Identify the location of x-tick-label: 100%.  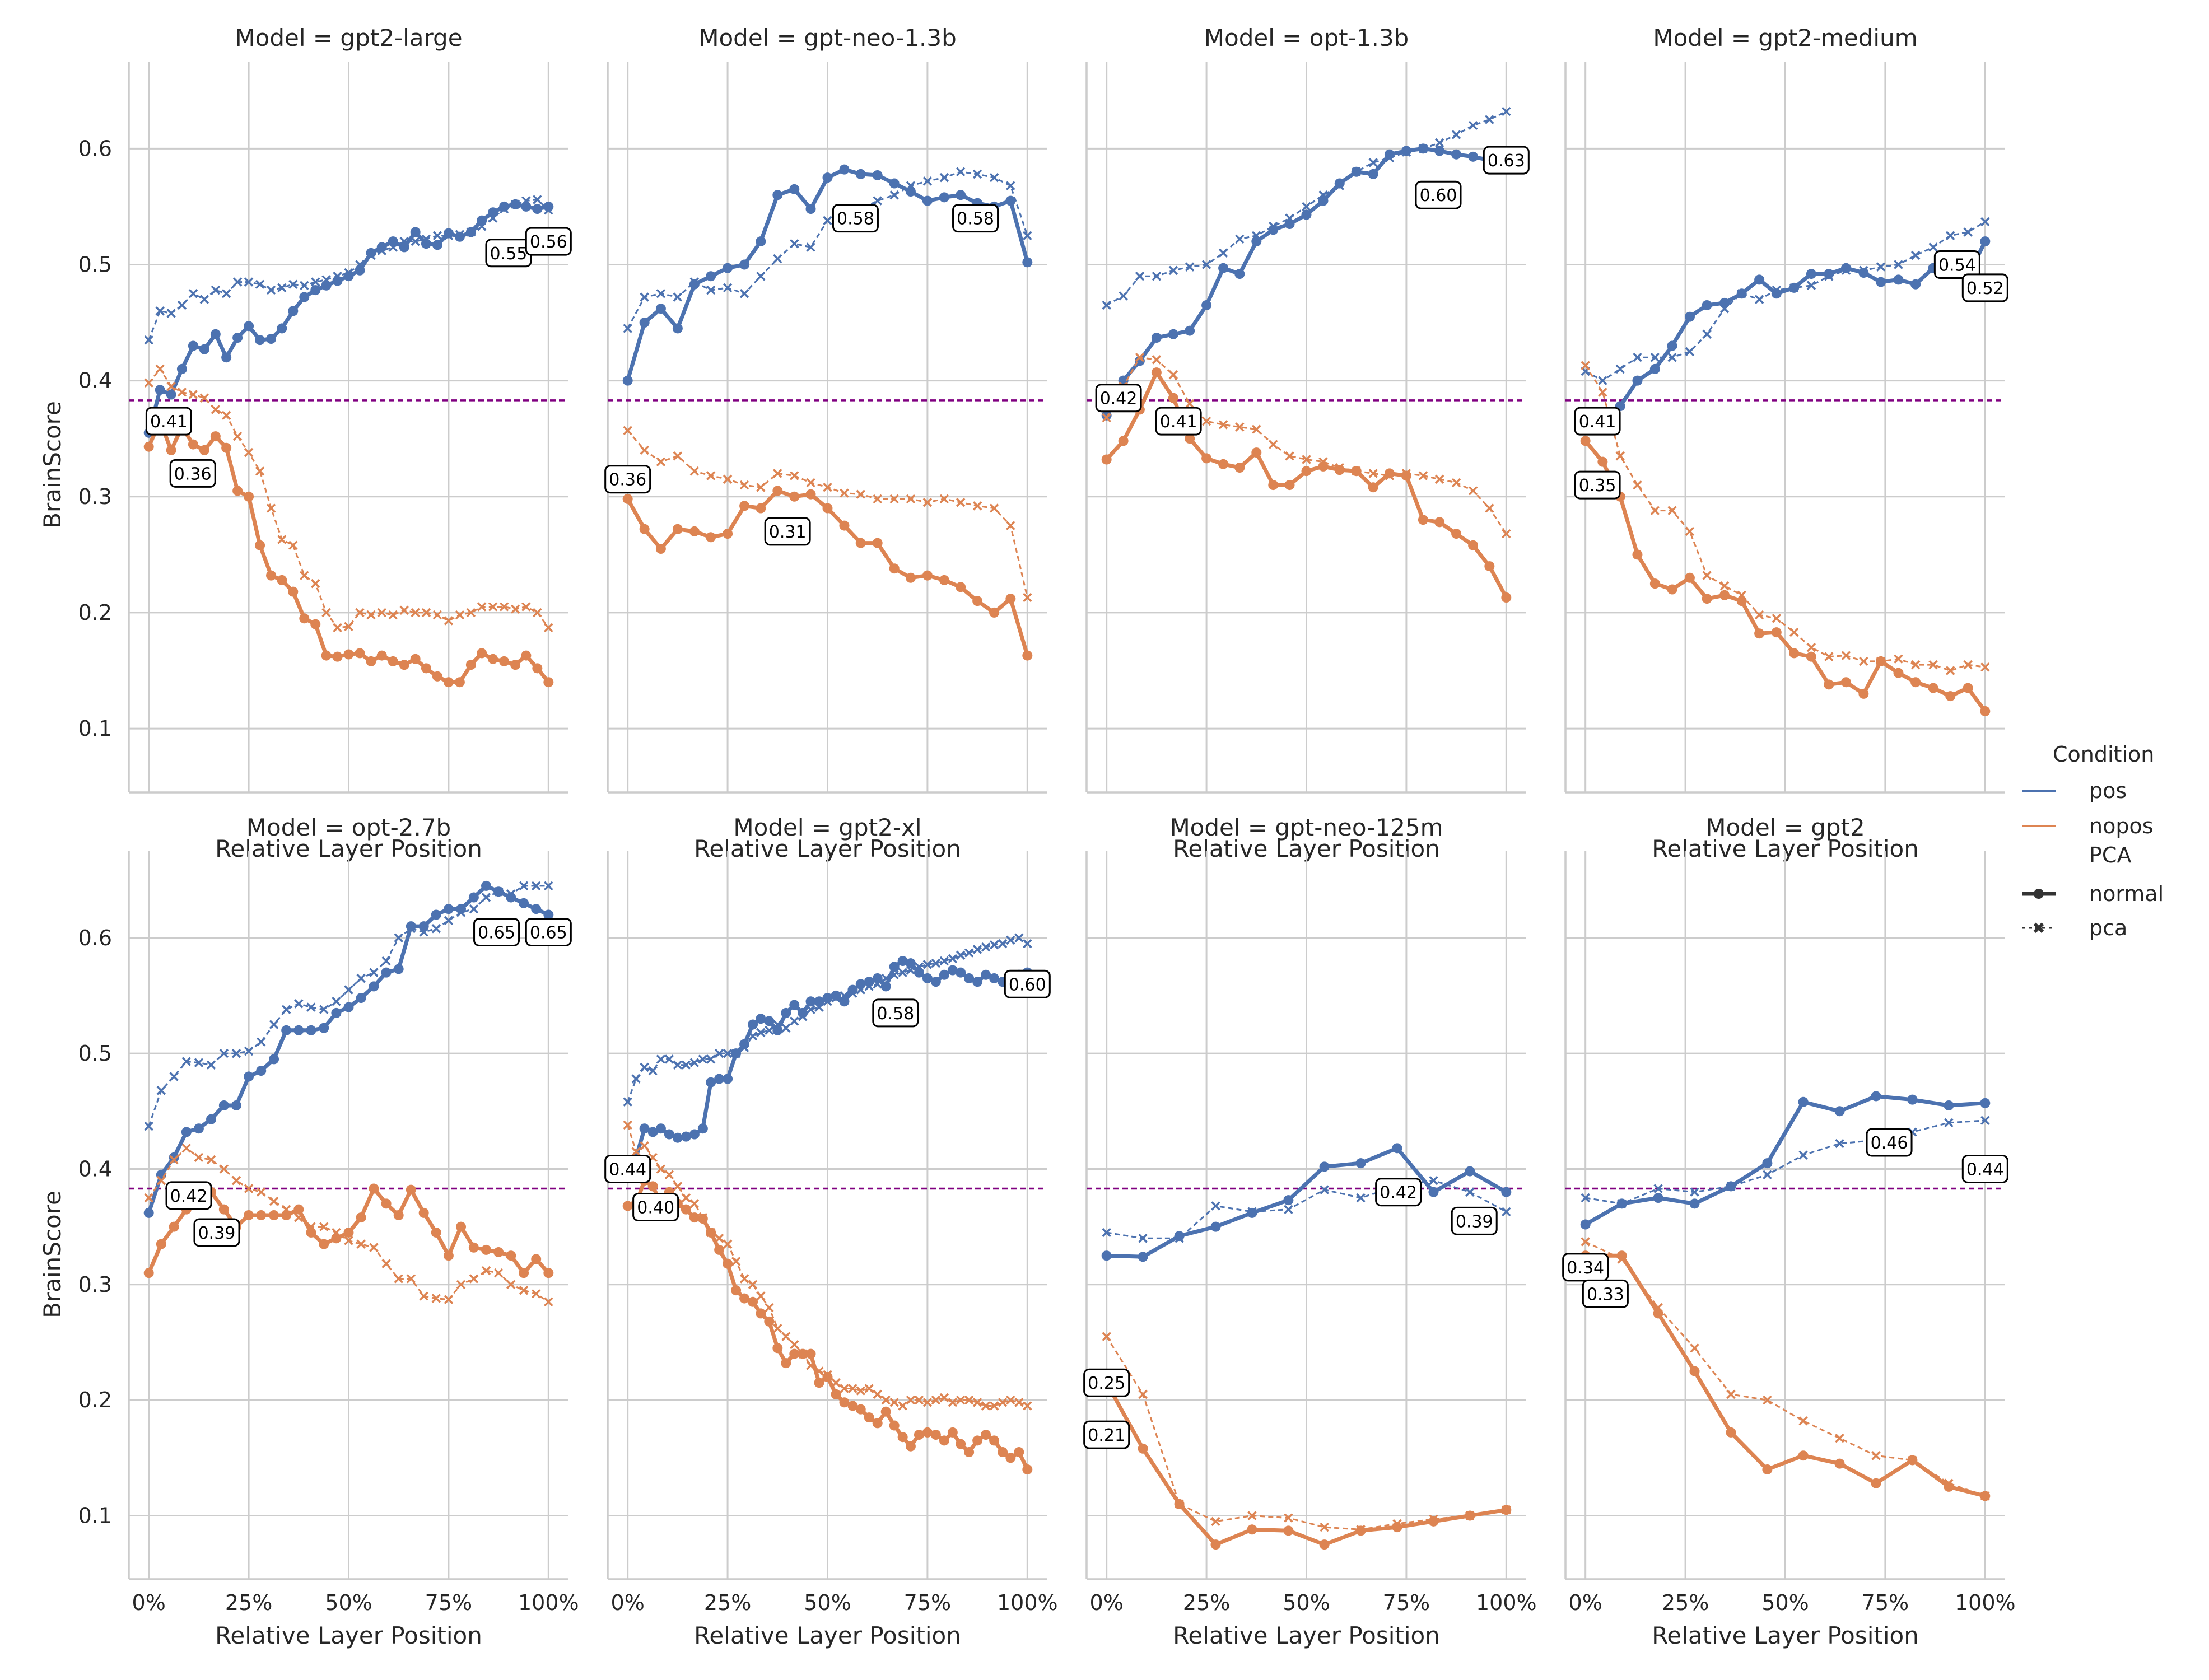
(1506, 1603).